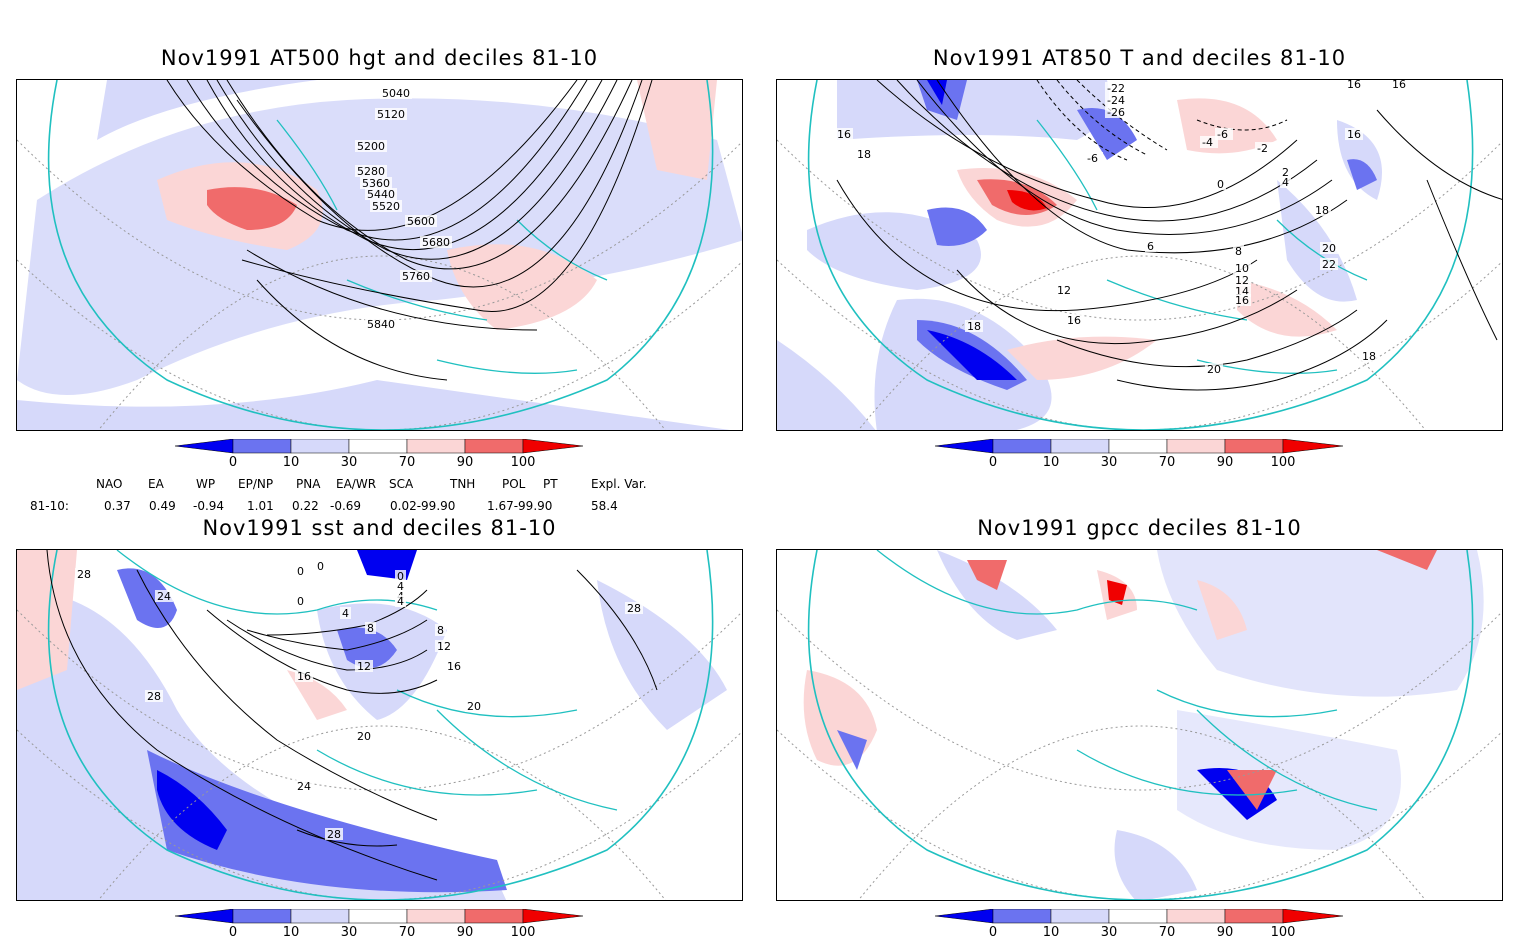 The height and width of the screenshot is (951, 1520). Describe the element at coordinates (1285, 172) in the screenshot. I see `contour-label: 2` at that location.